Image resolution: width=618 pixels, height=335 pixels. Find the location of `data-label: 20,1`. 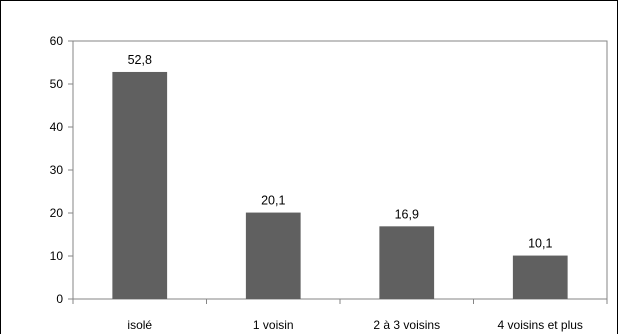

data-label: 20,1 is located at coordinates (273, 201).